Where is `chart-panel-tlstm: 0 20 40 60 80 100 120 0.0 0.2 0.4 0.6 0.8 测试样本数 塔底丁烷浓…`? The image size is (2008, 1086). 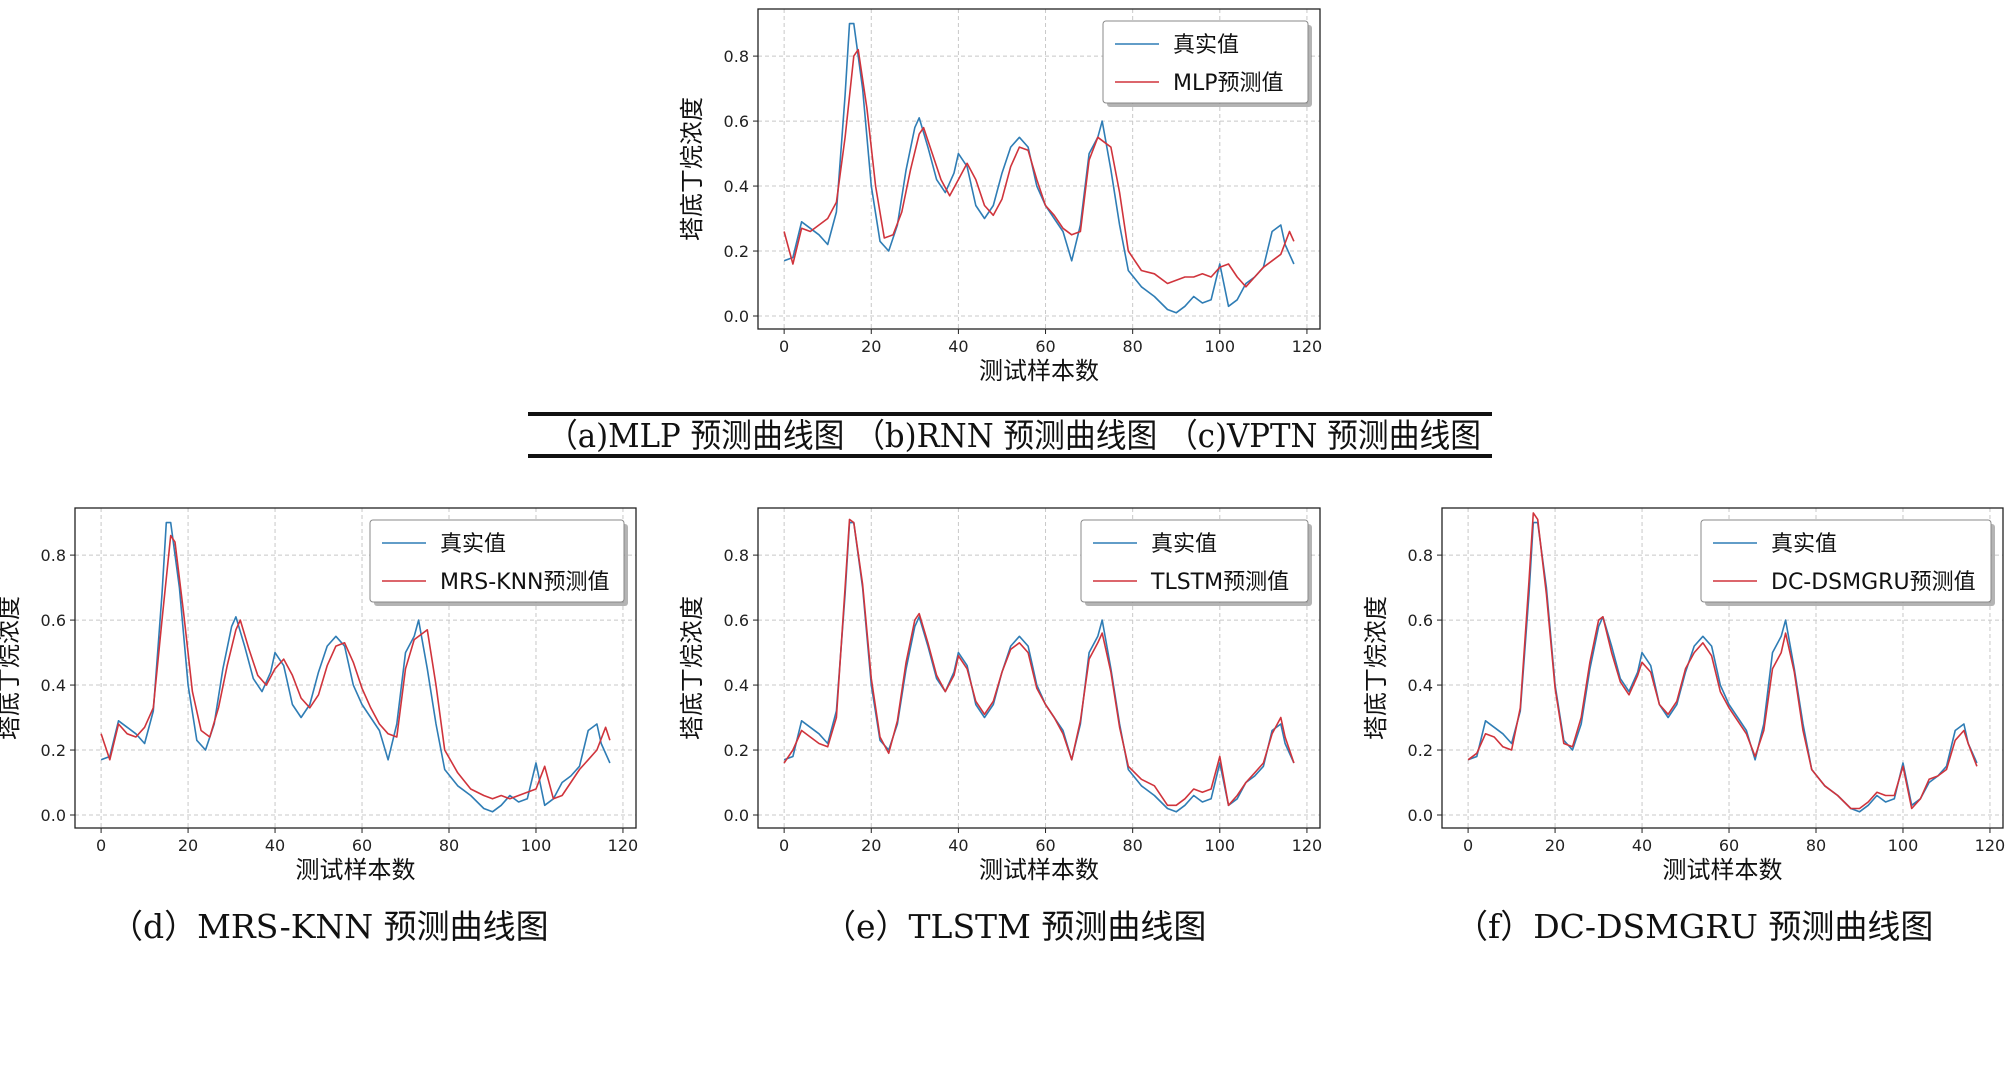
chart-panel-tlstm: 0 20 40 60 80 100 120 0.0 0.2 0.4 0.6 0.8 测试样本数 塔底丁烷浓… is located at coordinates (1000, 695).